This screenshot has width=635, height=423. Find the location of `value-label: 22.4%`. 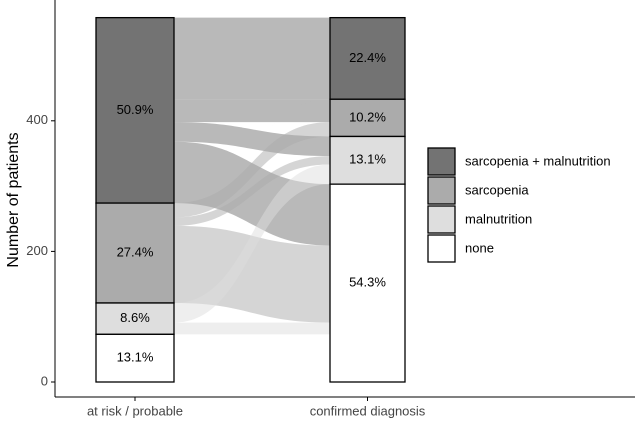

value-label: 22.4% is located at coordinates (367, 57).